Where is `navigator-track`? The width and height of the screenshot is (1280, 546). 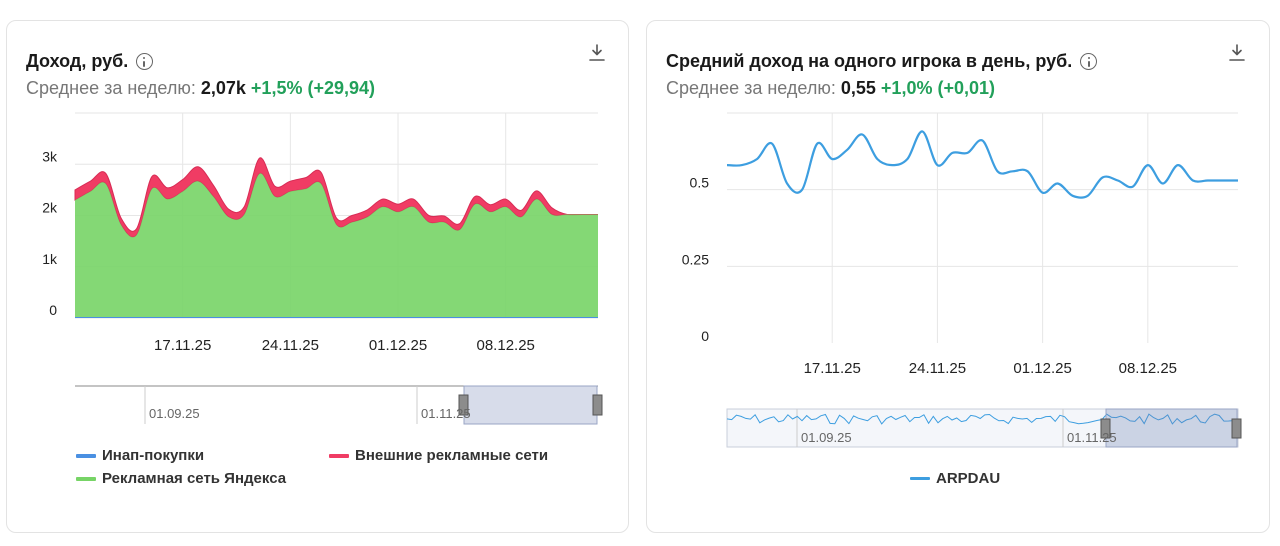
navigator-track is located at coordinates (982, 428).